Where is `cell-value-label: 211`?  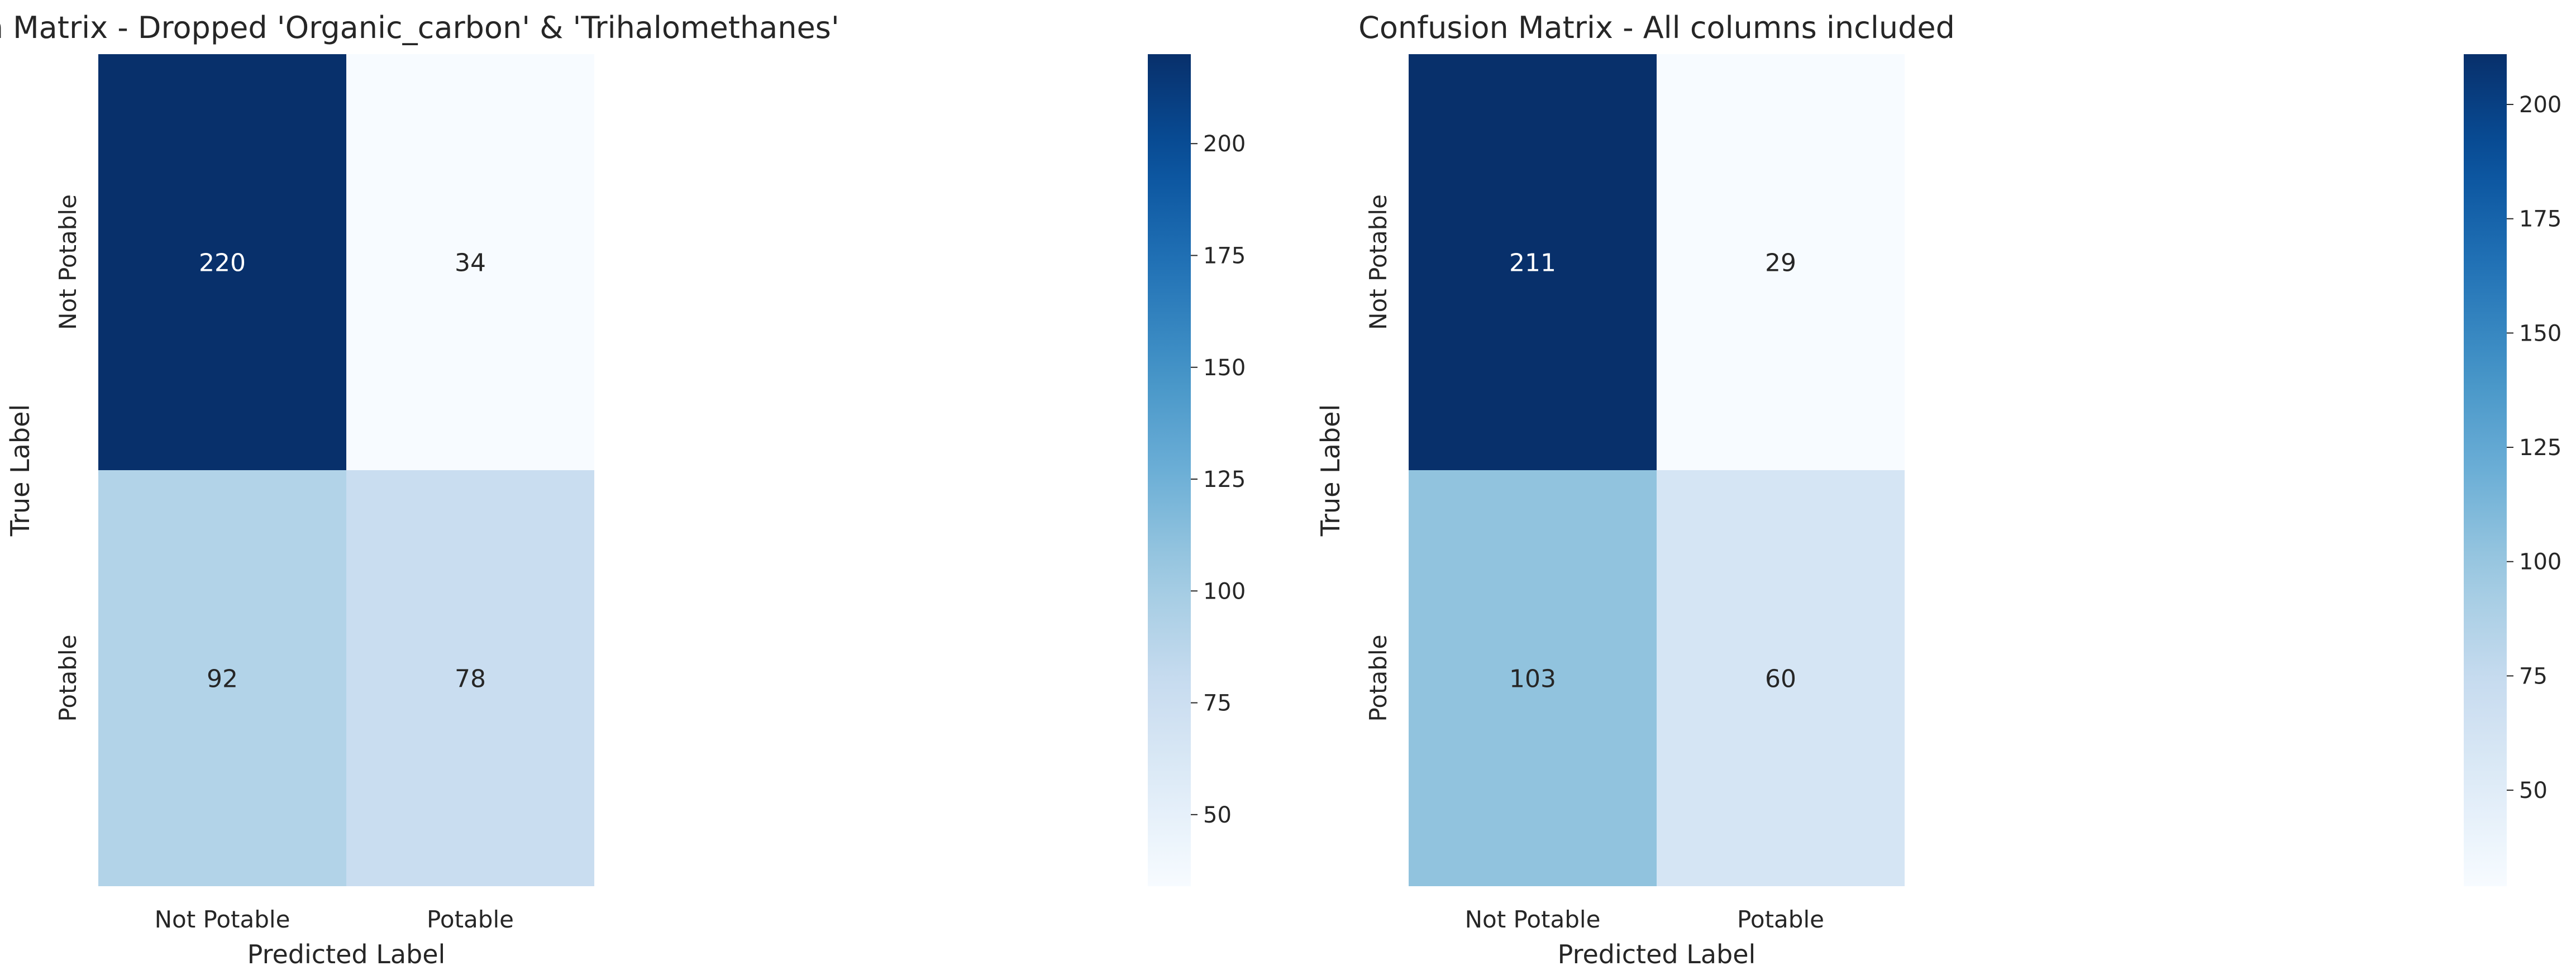
cell-value-label: 211 is located at coordinates (1533, 263).